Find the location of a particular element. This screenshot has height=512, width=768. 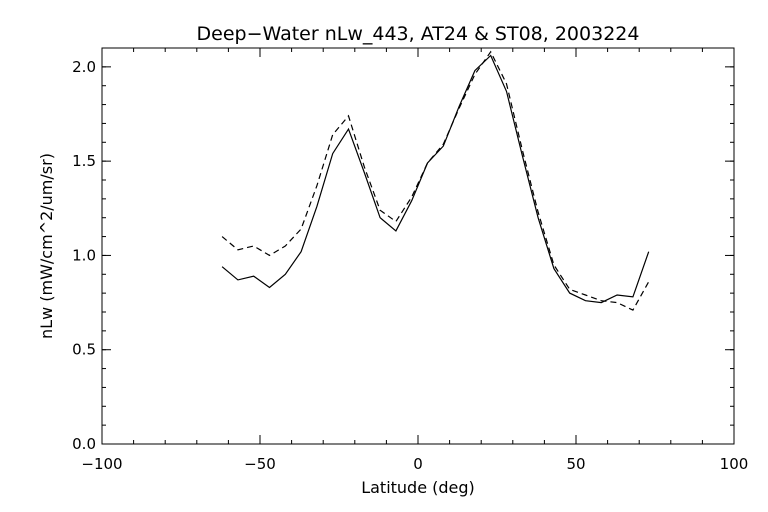

y-tick-label: 2.0 is located at coordinates (84, 67).